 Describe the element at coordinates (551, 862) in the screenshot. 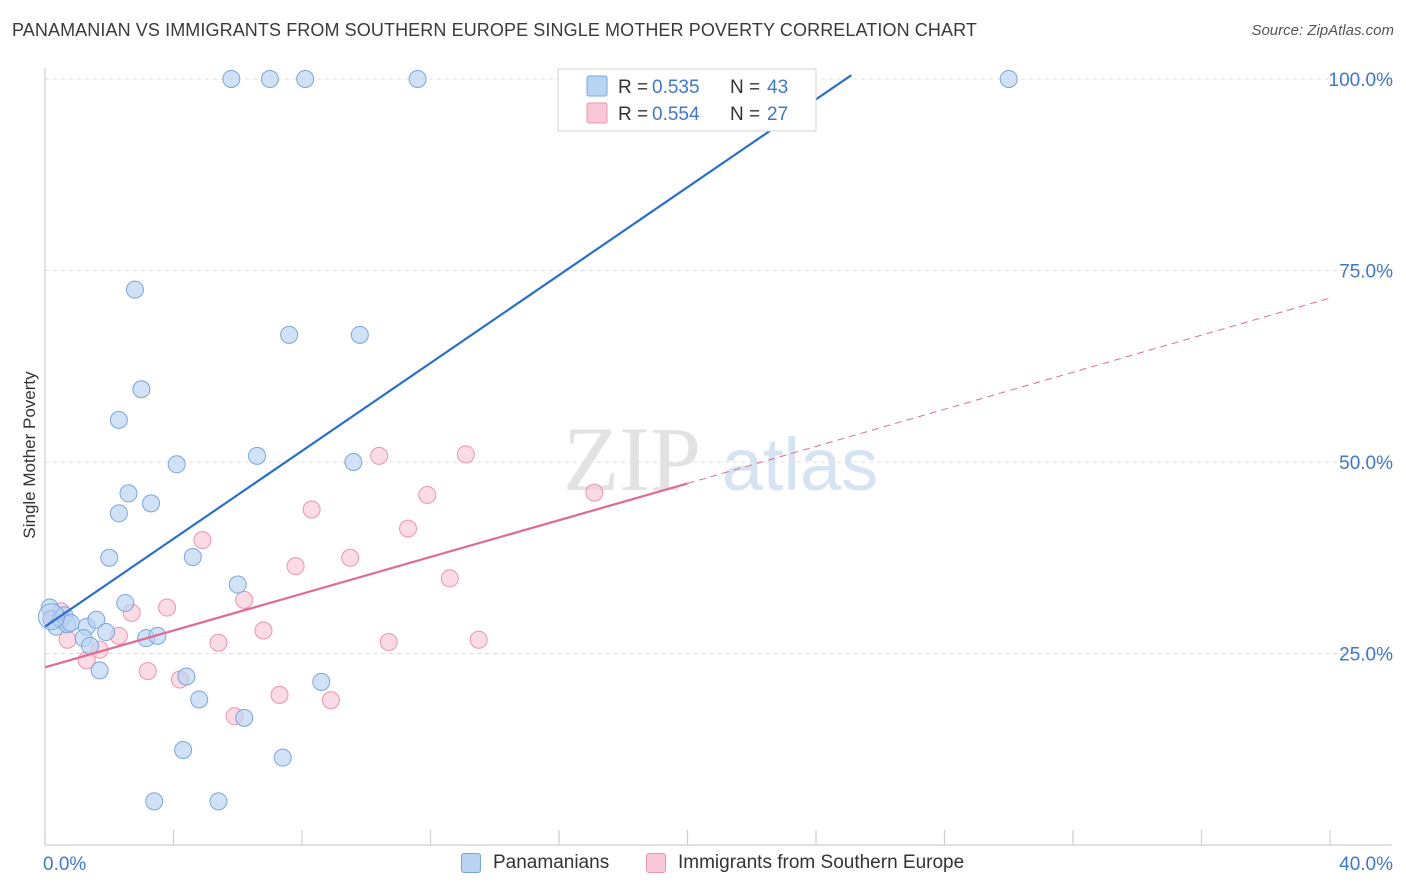

I see `legend-label-panamanians: Panamanians` at that location.